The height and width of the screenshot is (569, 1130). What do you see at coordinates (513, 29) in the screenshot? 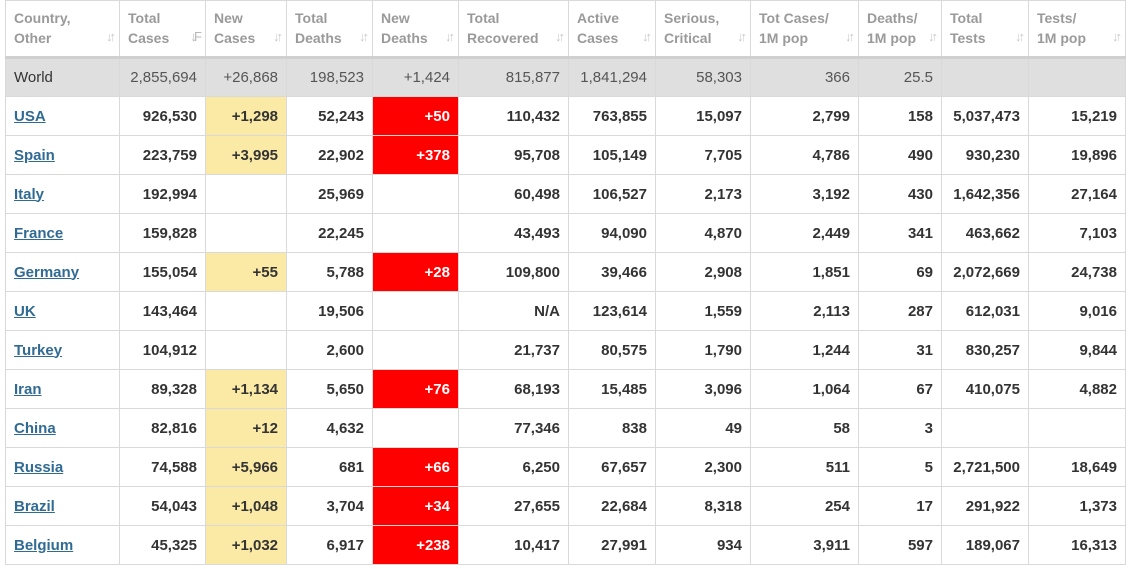
I see `column-header-total-recovered: Total Recovered ↓↑` at bounding box center [513, 29].